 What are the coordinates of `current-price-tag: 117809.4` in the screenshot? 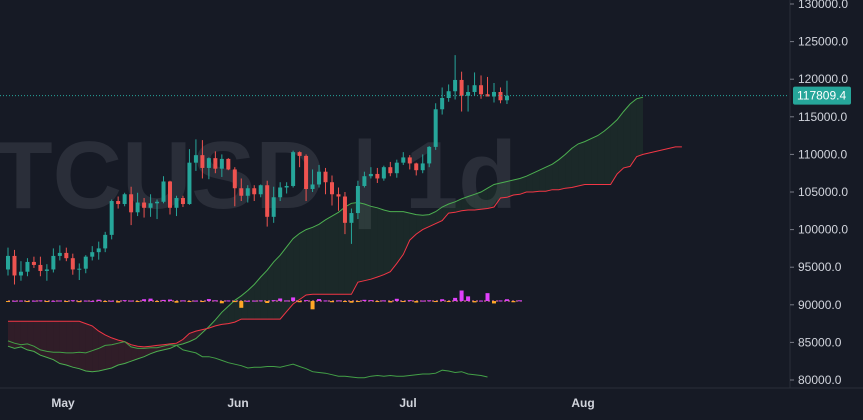 It's located at (822, 95).